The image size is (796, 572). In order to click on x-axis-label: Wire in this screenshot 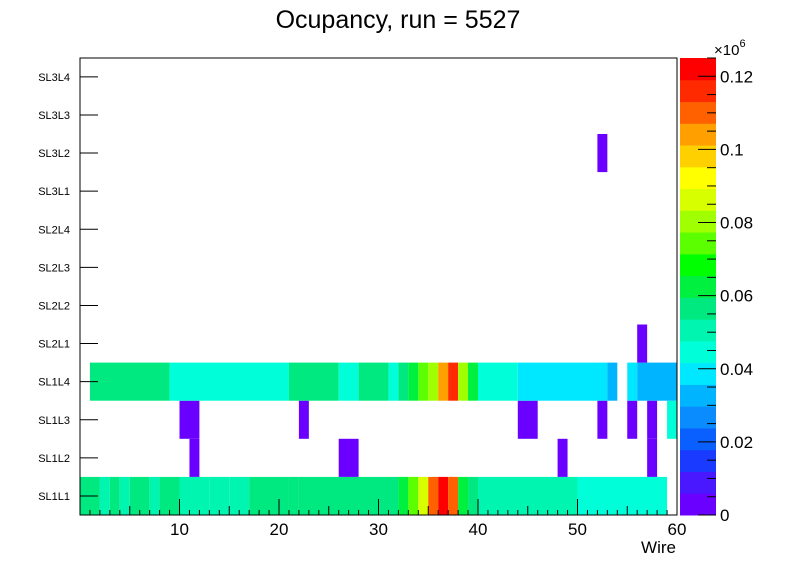, I will do `click(658, 547)`.